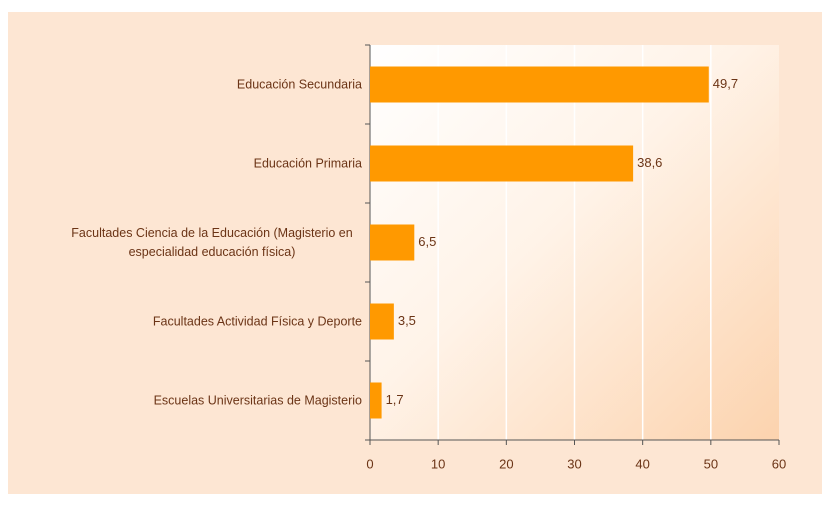  Describe the element at coordinates (307, 163) in the screenshot. I see `y-tick-label: Educación Primaria` at that location.